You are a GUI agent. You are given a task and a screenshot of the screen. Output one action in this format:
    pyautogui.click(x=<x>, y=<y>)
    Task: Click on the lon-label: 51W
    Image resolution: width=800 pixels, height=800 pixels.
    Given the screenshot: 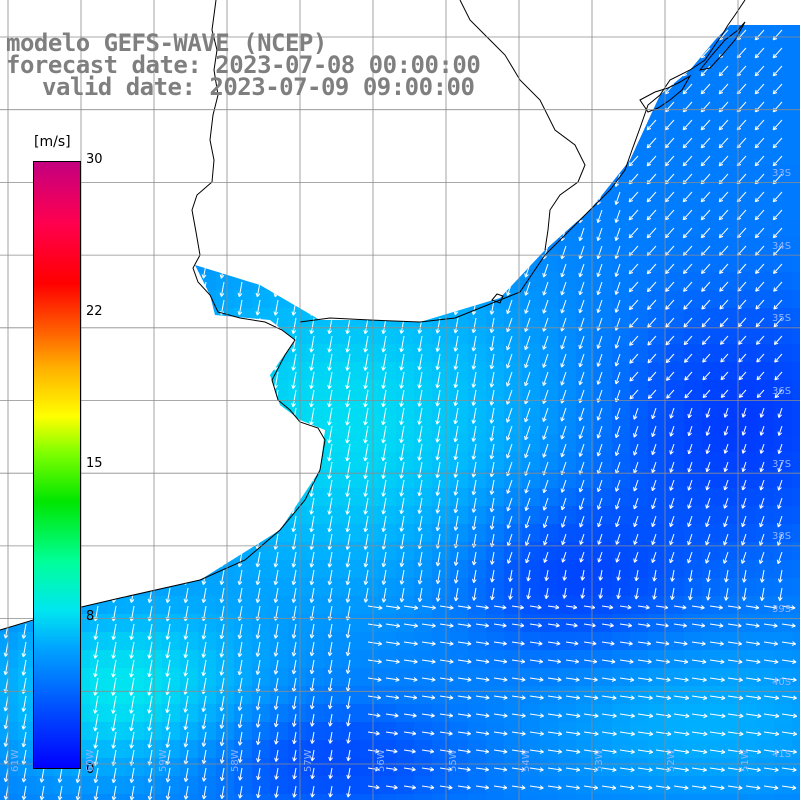 What is the action you would take?
    pyautogui.click(x=745, y=760)
    